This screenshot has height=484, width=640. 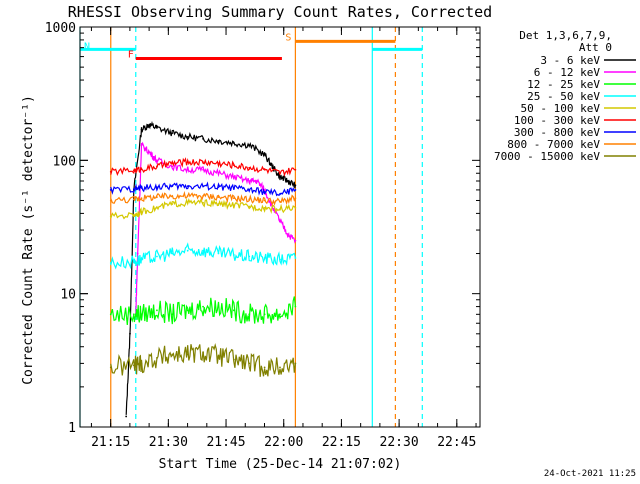 What do you see at coordinates (110, 442) in the screenshot?
I see `x-tick-label: 21:15` at bounding box center [110, 442].